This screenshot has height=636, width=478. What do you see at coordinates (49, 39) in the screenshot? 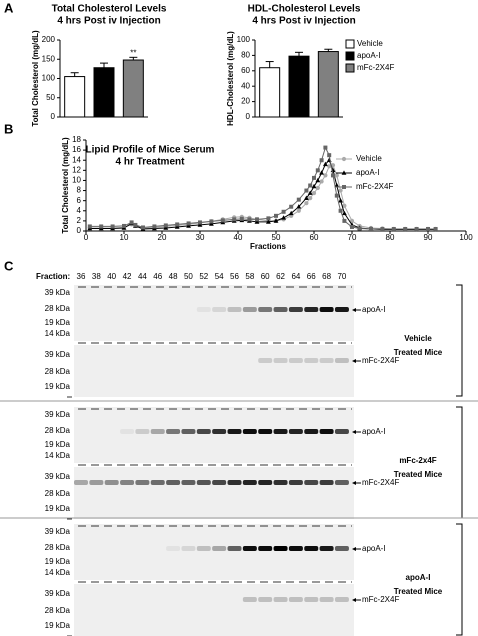
I see `y-tick-label: 200` at bounding box center [49, 39].